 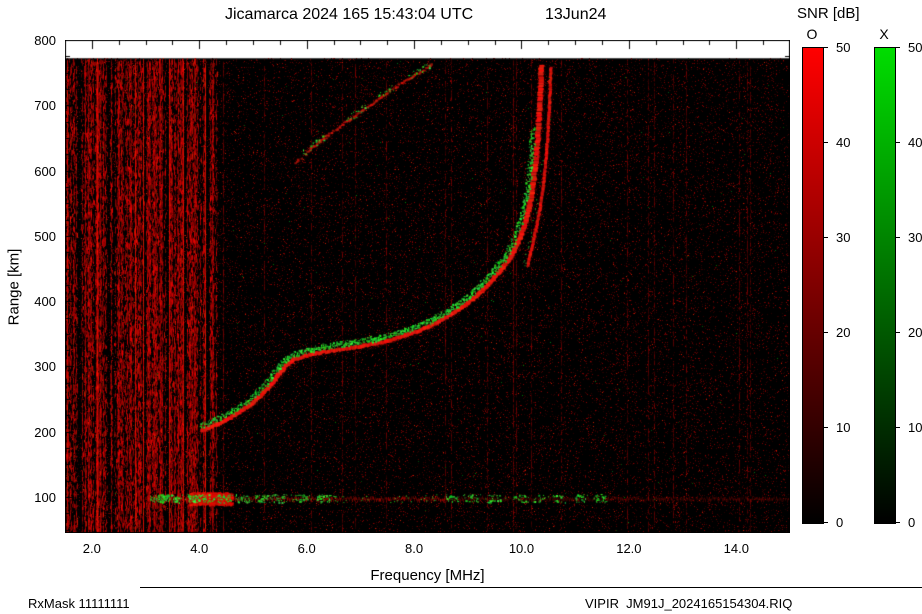 What do you see at coordinates (813, 285) in the screenshot?
I see `o-colorbar` at bounding box center [813, 285].